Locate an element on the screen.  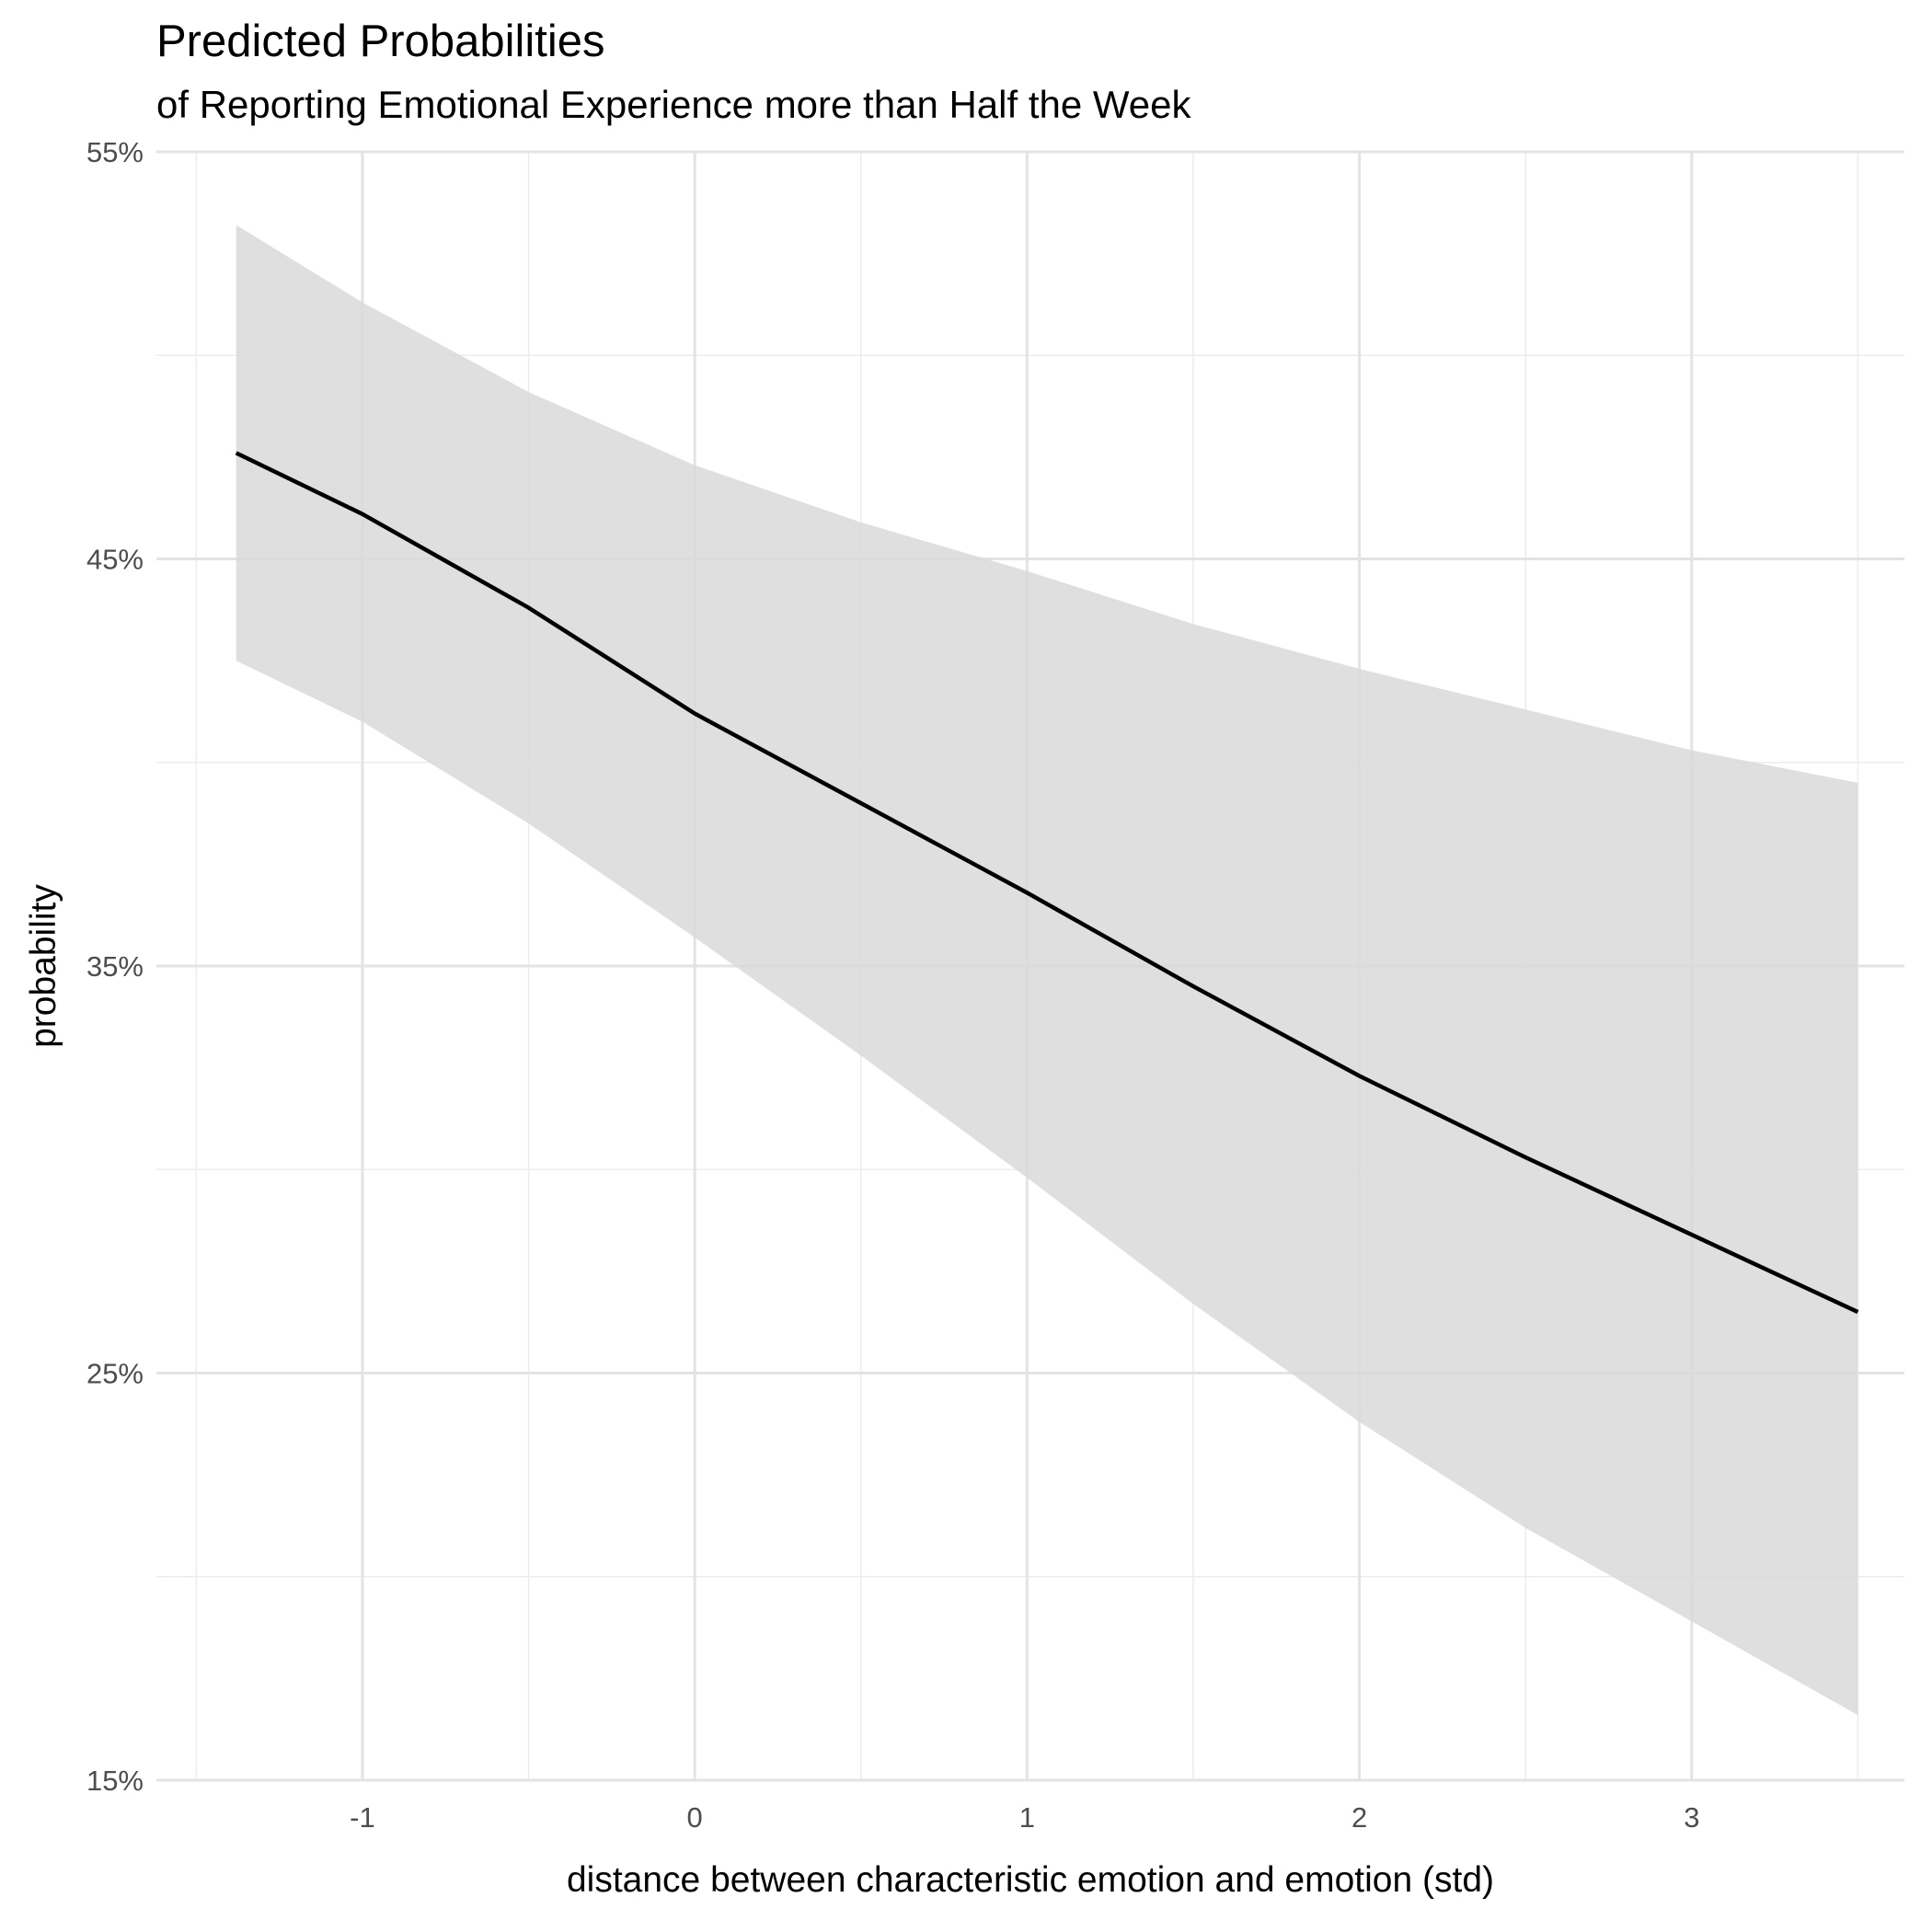
y-tick-label: 15% is located at coordinates (115, 1781).